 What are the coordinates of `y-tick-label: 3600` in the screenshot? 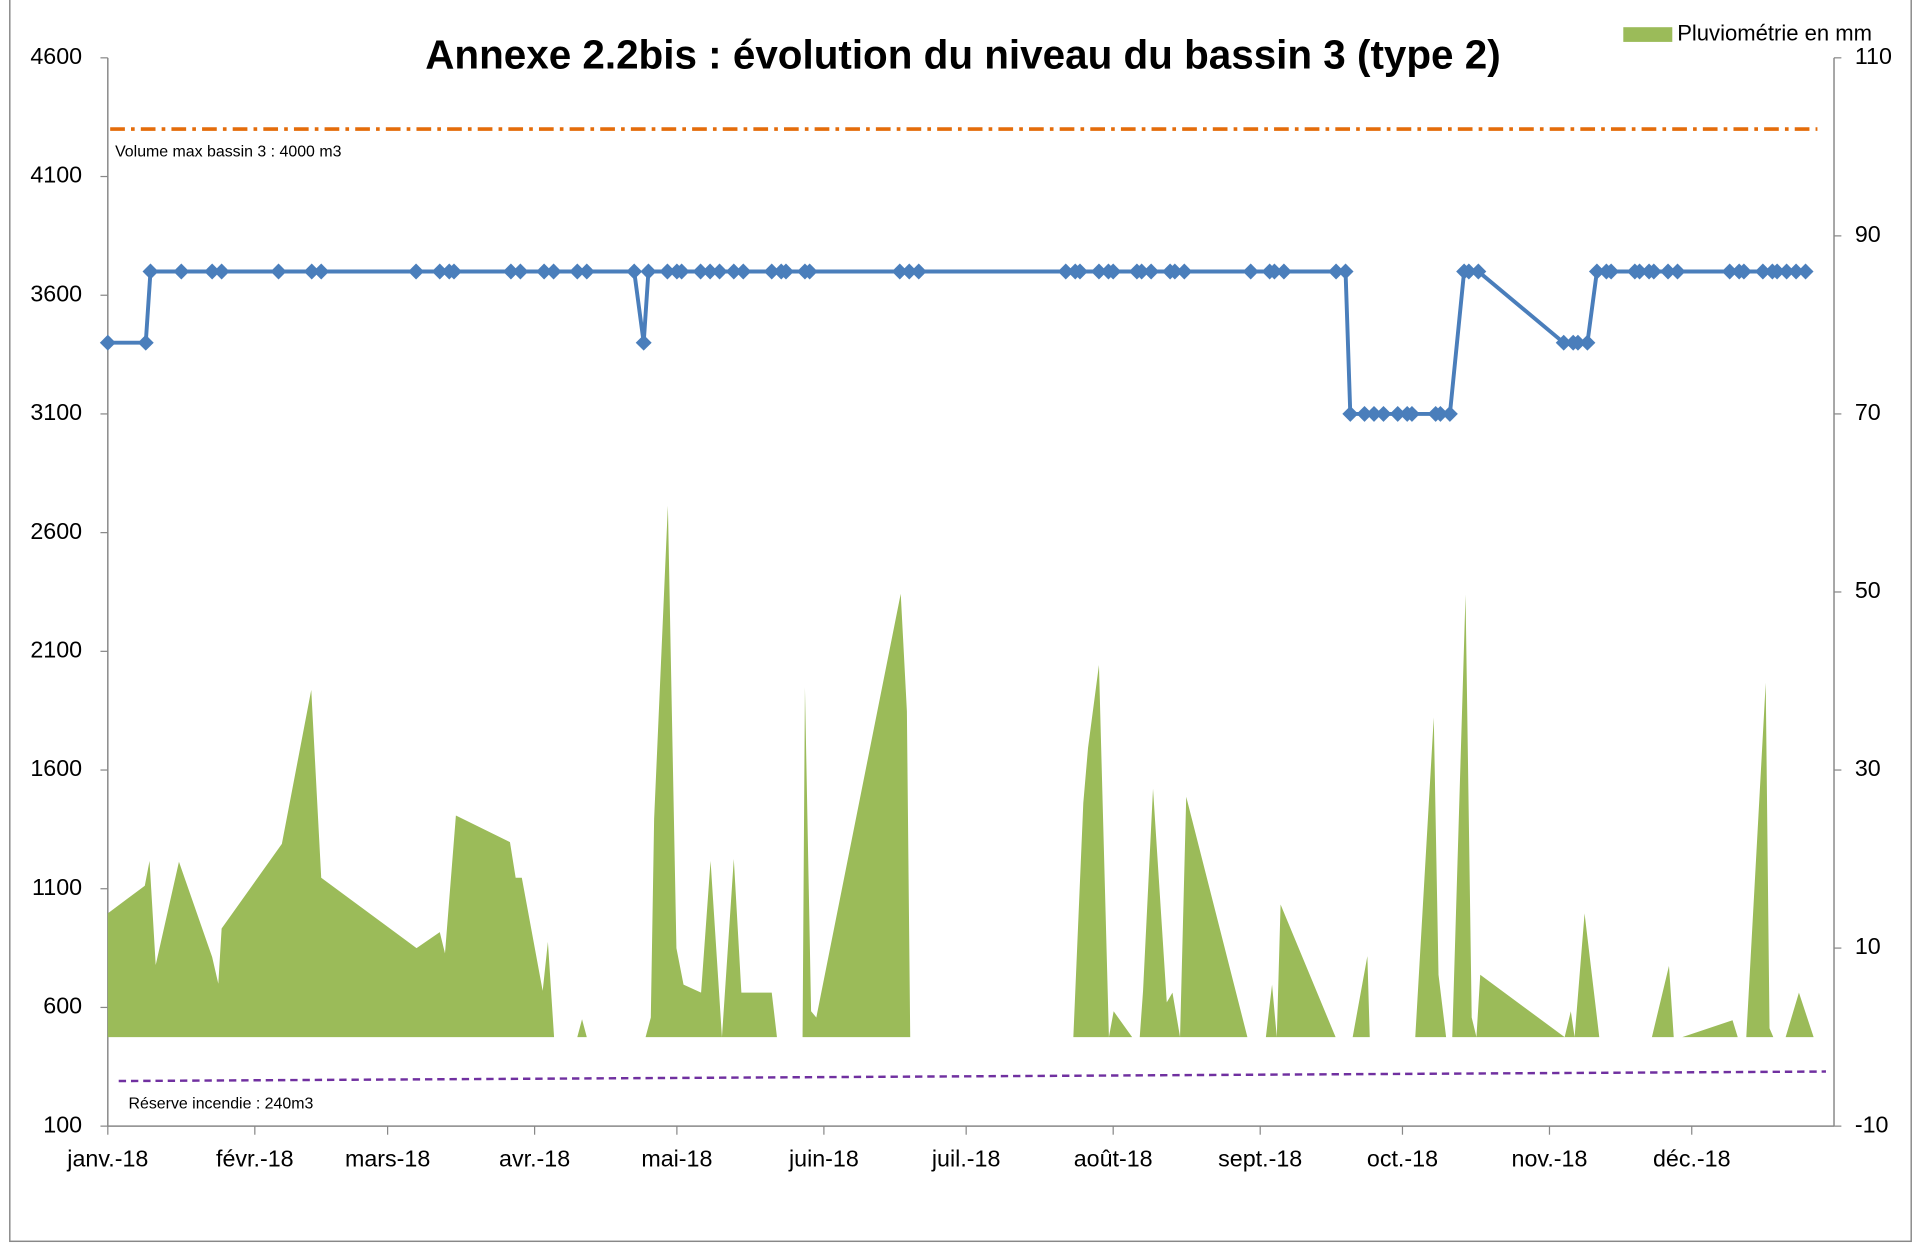 It's located at (56, 293).